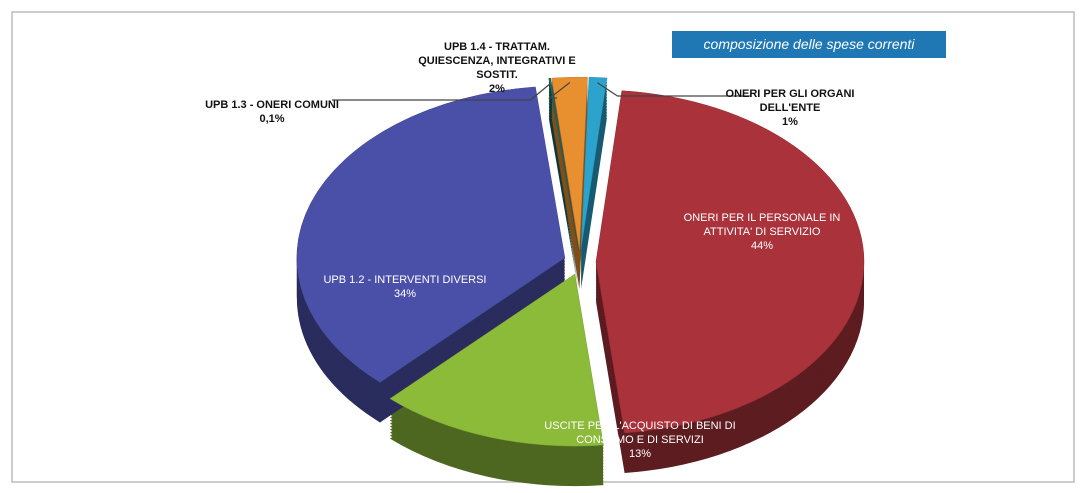  Describe the element at coordinates (405, 287) in the screenshot. I see `slice-label: UPB 1.2 - INTERVENTI DIVERSI 34%` at that location.